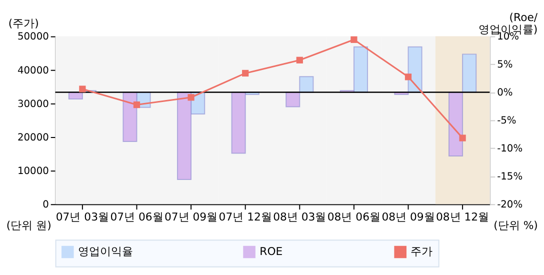  What do you see at coordinates (510, 149) in the screenshot?
I see `y2-tick-label: -10%` at bounding box center [510, 149].